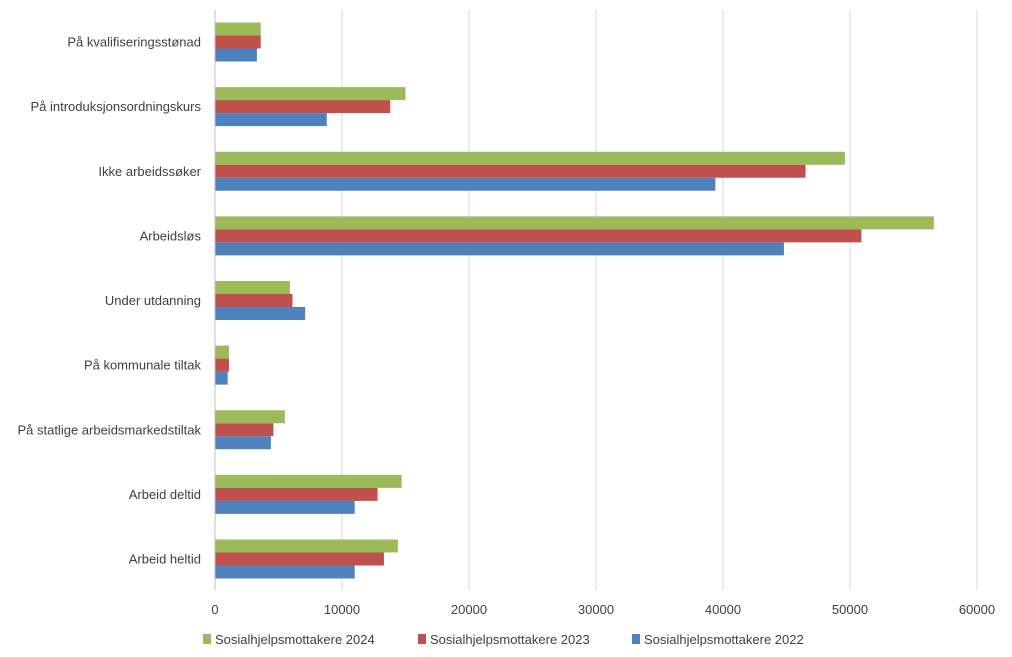 This screenshot has width=1012, height=657. I want to click on legend-swatch-sosialhjelpsmottakere-2024, so click(207, 639).